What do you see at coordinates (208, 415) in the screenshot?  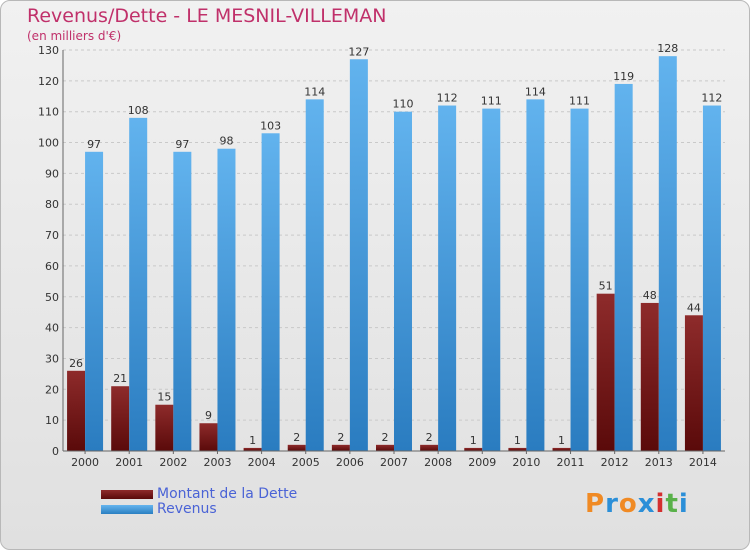 I see `data-label-dette: 9` at bounding box center [208, 415].